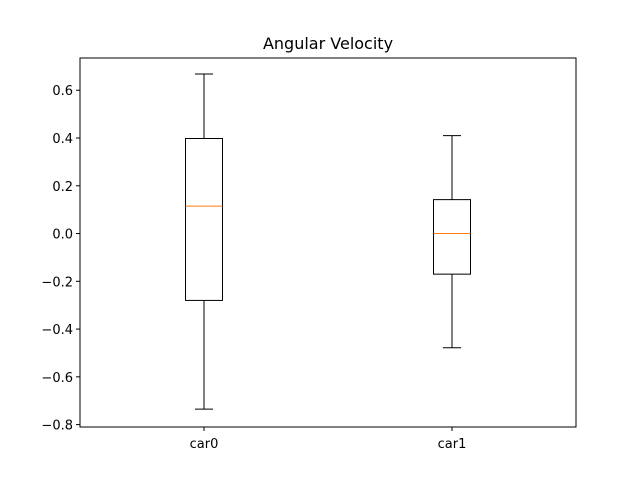 Image resolution: width=640 pixels, height=480 pixels. Describe the element at coordinates (57, 282) in the screenshot. I see `y-tick-label: −0.2` at that location.